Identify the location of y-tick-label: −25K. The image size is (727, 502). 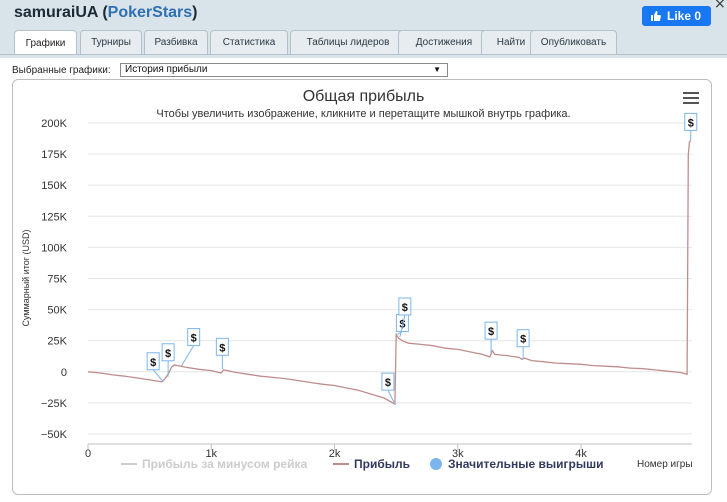
(54, 404).